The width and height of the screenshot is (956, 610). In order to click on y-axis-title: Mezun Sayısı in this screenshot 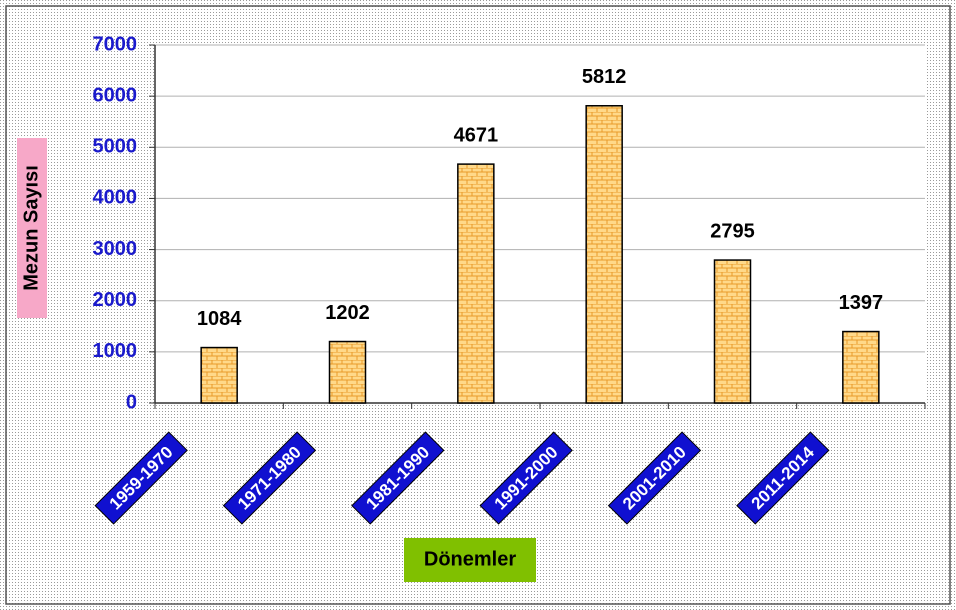, I will do `click(31, 228)`.